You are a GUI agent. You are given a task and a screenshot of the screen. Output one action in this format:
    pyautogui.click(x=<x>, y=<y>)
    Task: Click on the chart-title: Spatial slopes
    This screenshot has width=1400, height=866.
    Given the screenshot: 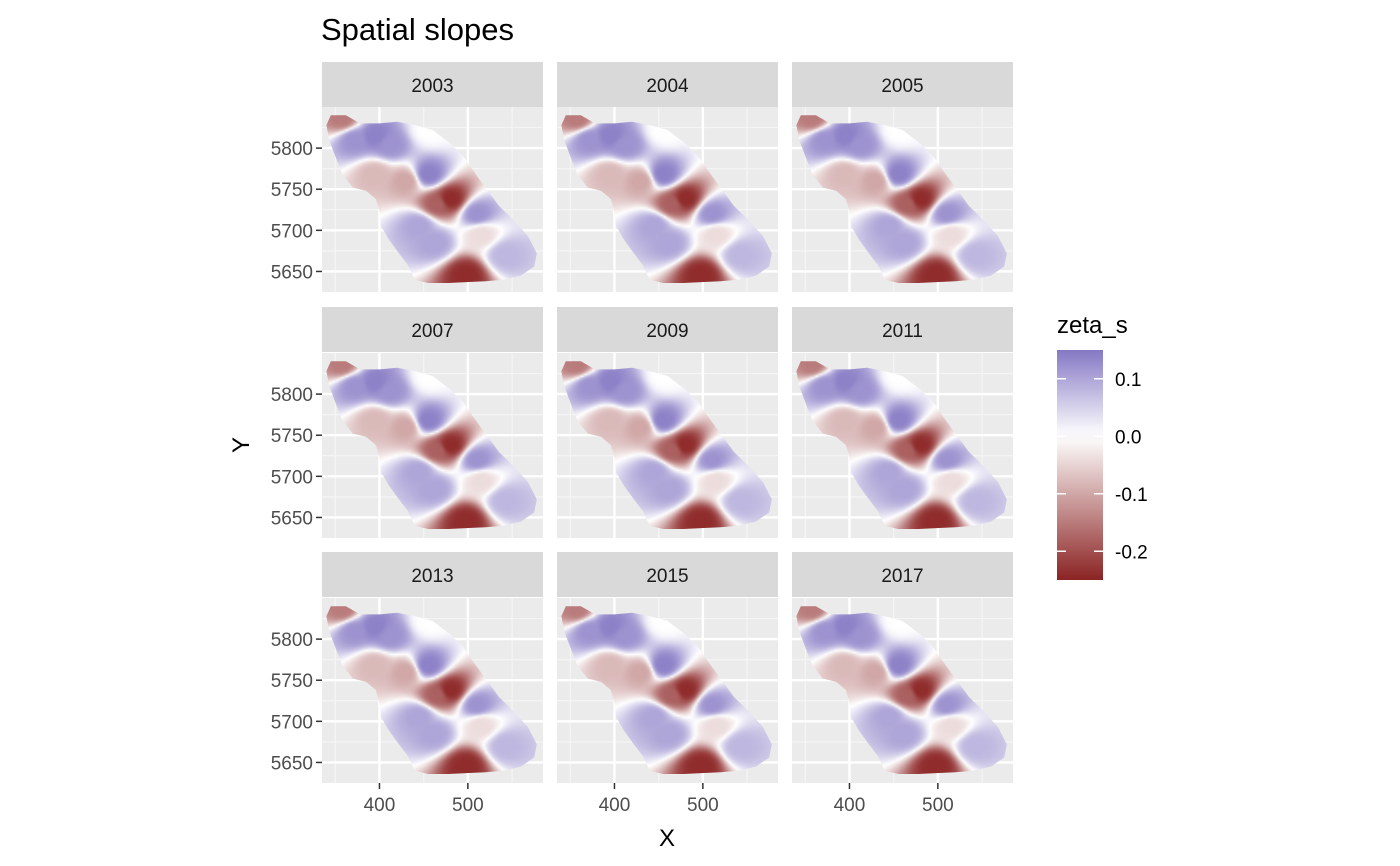 What is the action you would take?
    pyautogui.click(x=417, y=29)
    